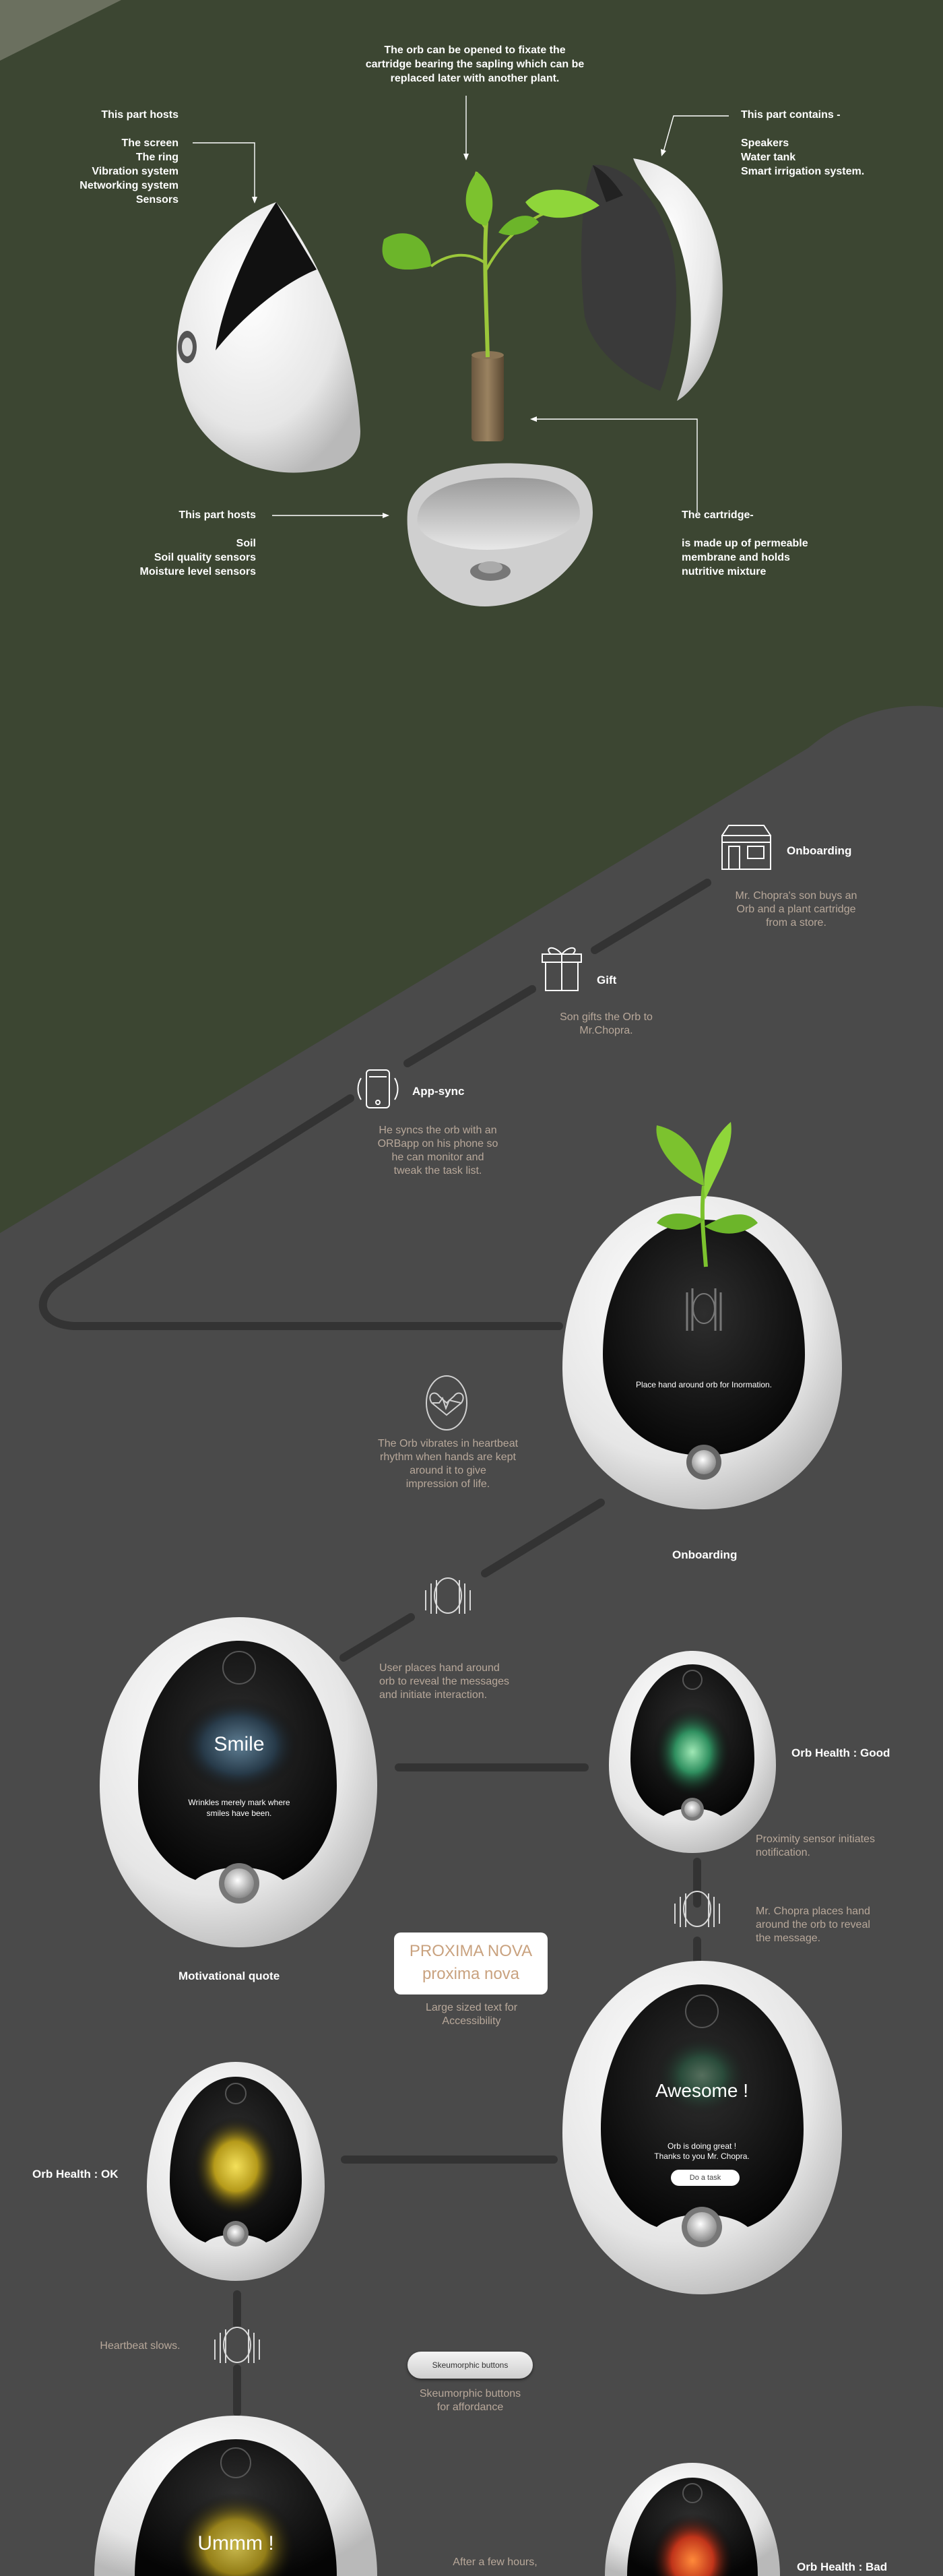 This screenshot has width=943, height=2576. What do you see at coordinates (842, 2567) in the screenshot?
I see `health-bad-label: Orb Health : Bad` at bounding box center [842, 2567].